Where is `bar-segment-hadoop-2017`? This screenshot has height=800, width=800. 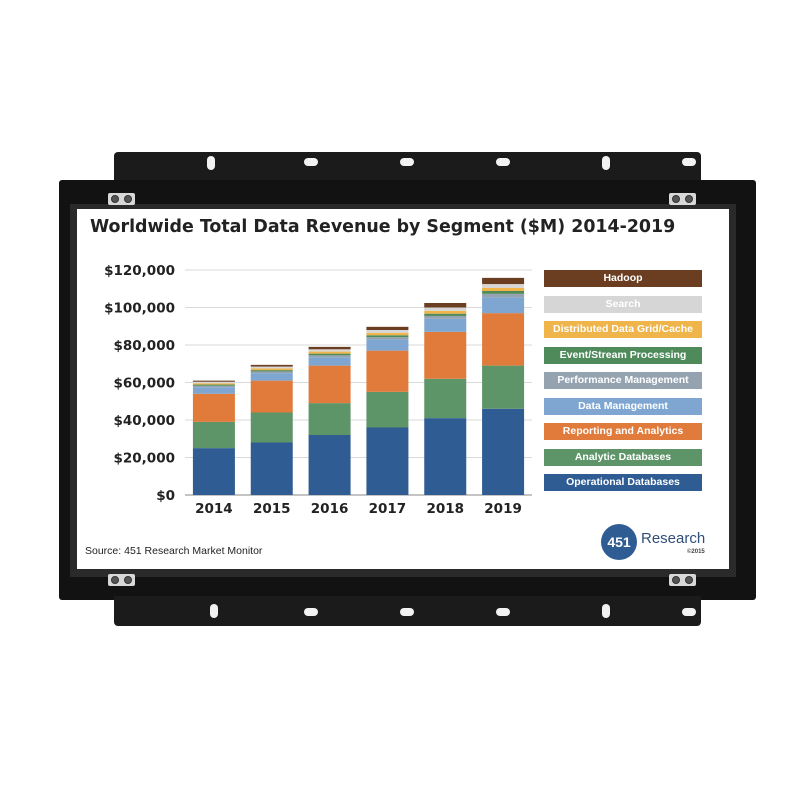 bar-segment-hadoop-2017 is located at coordinates (387, 328).